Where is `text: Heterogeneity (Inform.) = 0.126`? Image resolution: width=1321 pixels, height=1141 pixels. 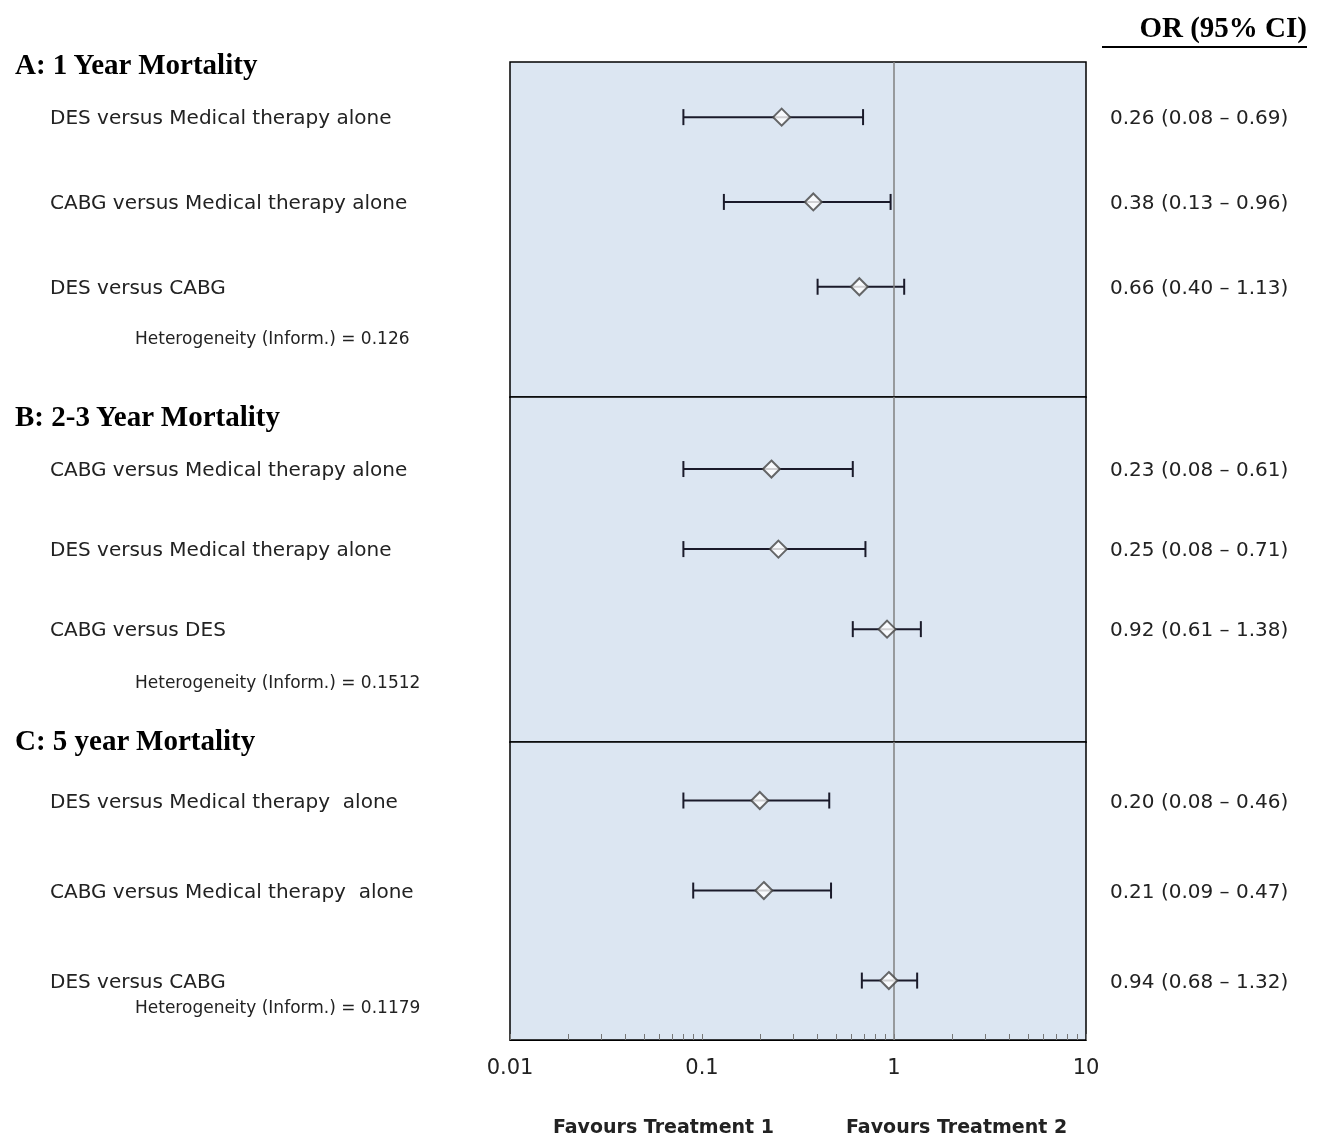 text: Heterogeneity (Inform.) = 0.126 is located at coordinates (272, 338).